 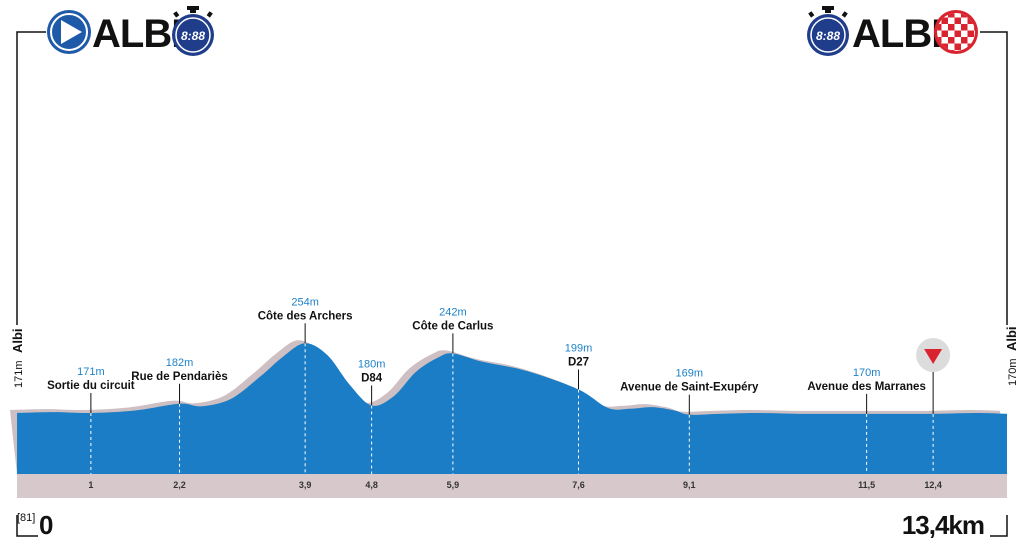 What do you see at coordinates (91, 372) in the screenshot?
I see `point-altitude-label: 171m` at bounding box center [91, 372].